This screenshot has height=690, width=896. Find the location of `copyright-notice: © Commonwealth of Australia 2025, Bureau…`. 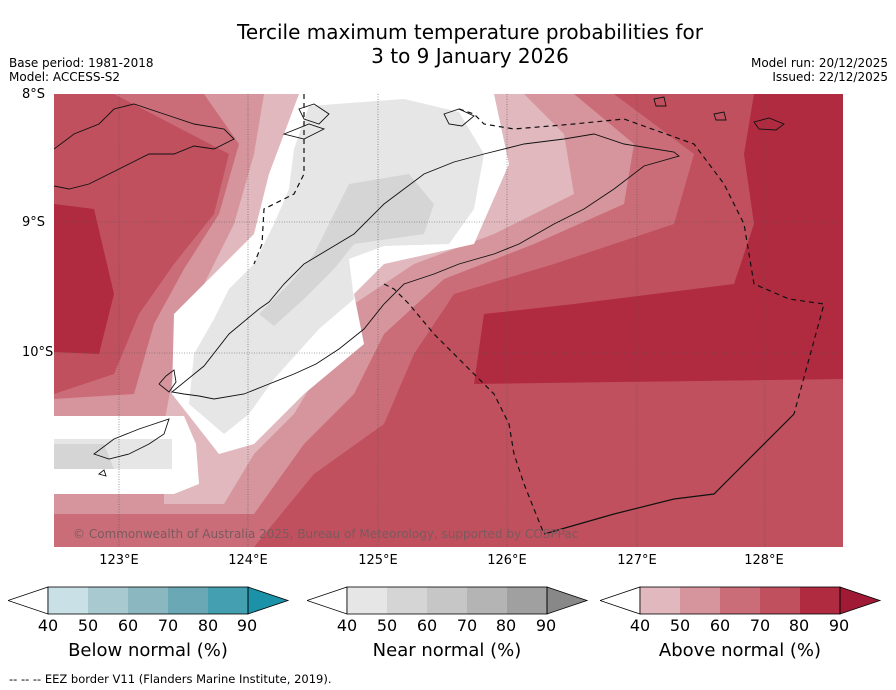

copyright-notice: © Commonwealth of Australia 2025, Bureau… is located at coordinates (326, 534).